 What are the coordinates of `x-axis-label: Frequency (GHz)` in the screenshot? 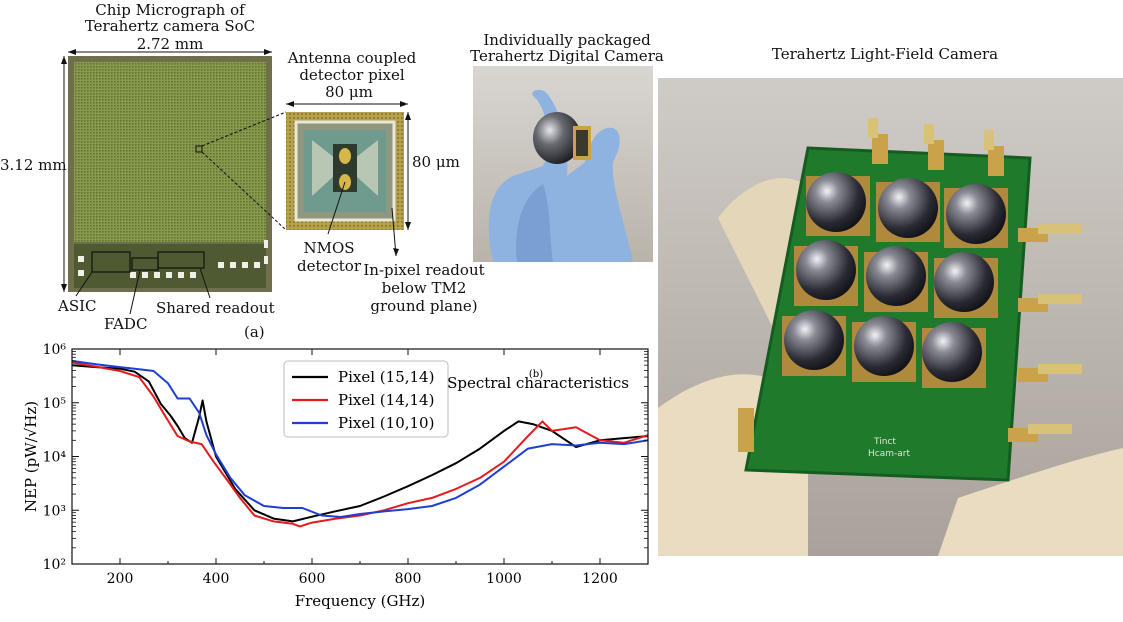 It's located at (360, 601).